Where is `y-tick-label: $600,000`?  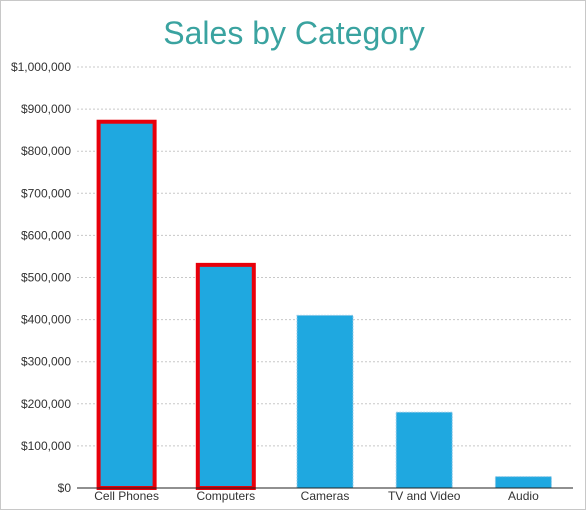
y-tick-label: $600,000 is located at coordinates (46, 235).